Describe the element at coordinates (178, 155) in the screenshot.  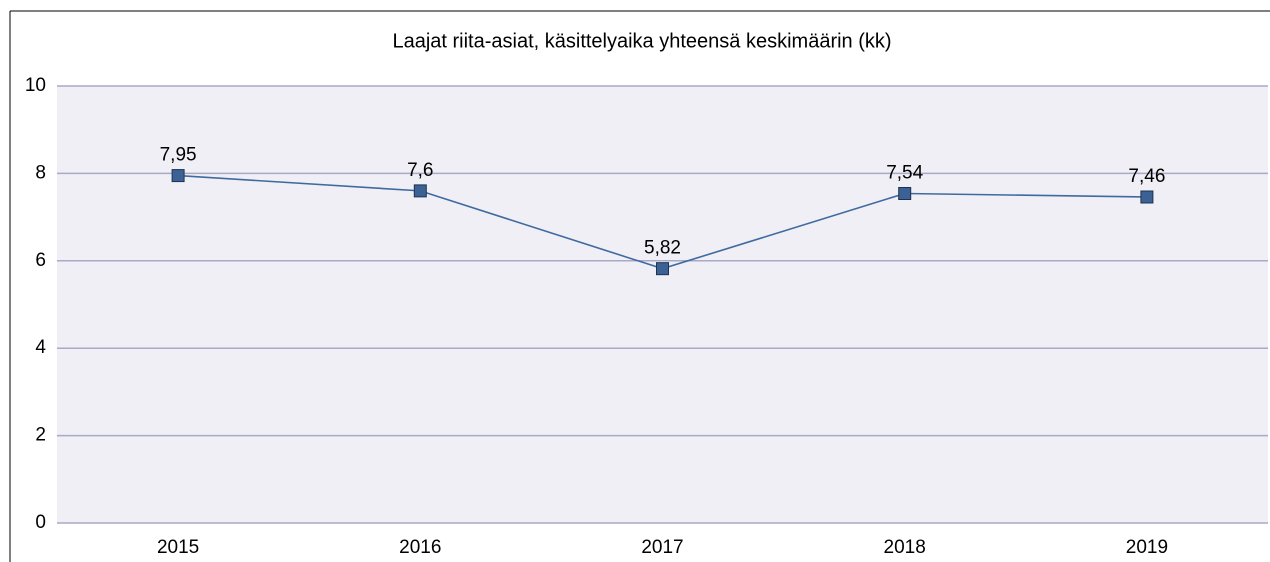
I see `data-label: 7,95` at that location.